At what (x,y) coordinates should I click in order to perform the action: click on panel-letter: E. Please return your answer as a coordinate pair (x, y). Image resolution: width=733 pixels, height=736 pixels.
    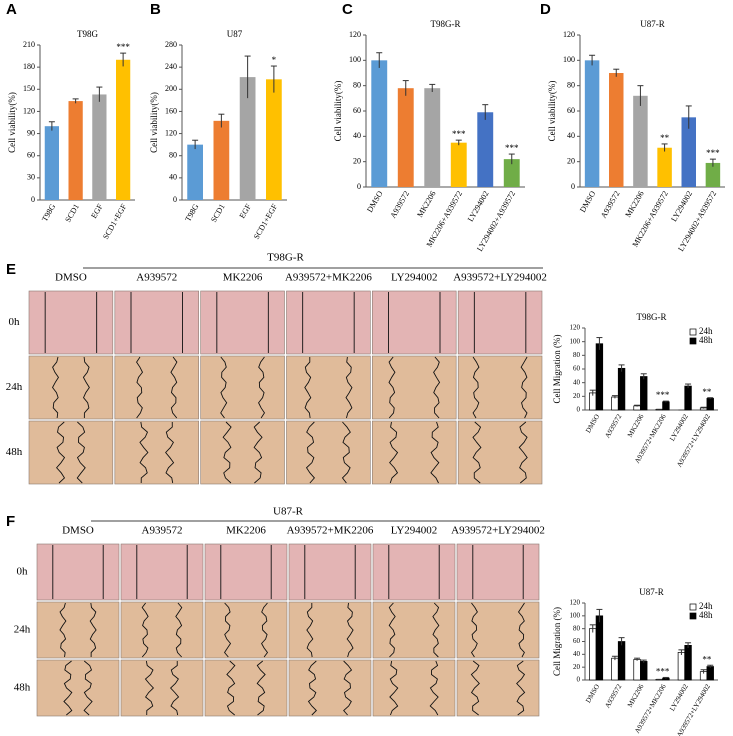
    Looking at the image, I should click on (11, 269).